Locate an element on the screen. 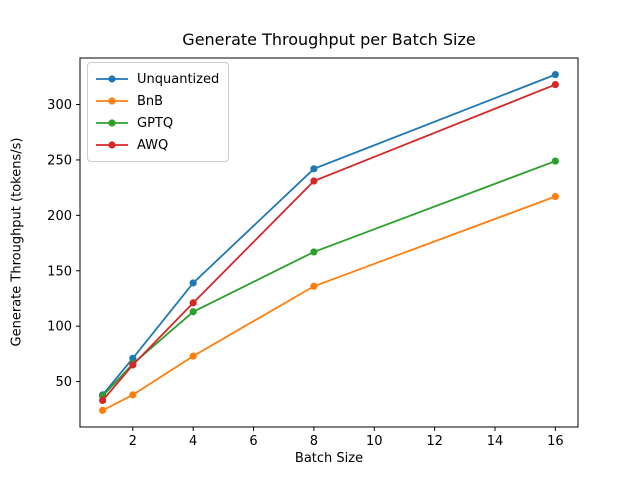  x-axis-label: Batch Size is located at coordinates (329, 458).